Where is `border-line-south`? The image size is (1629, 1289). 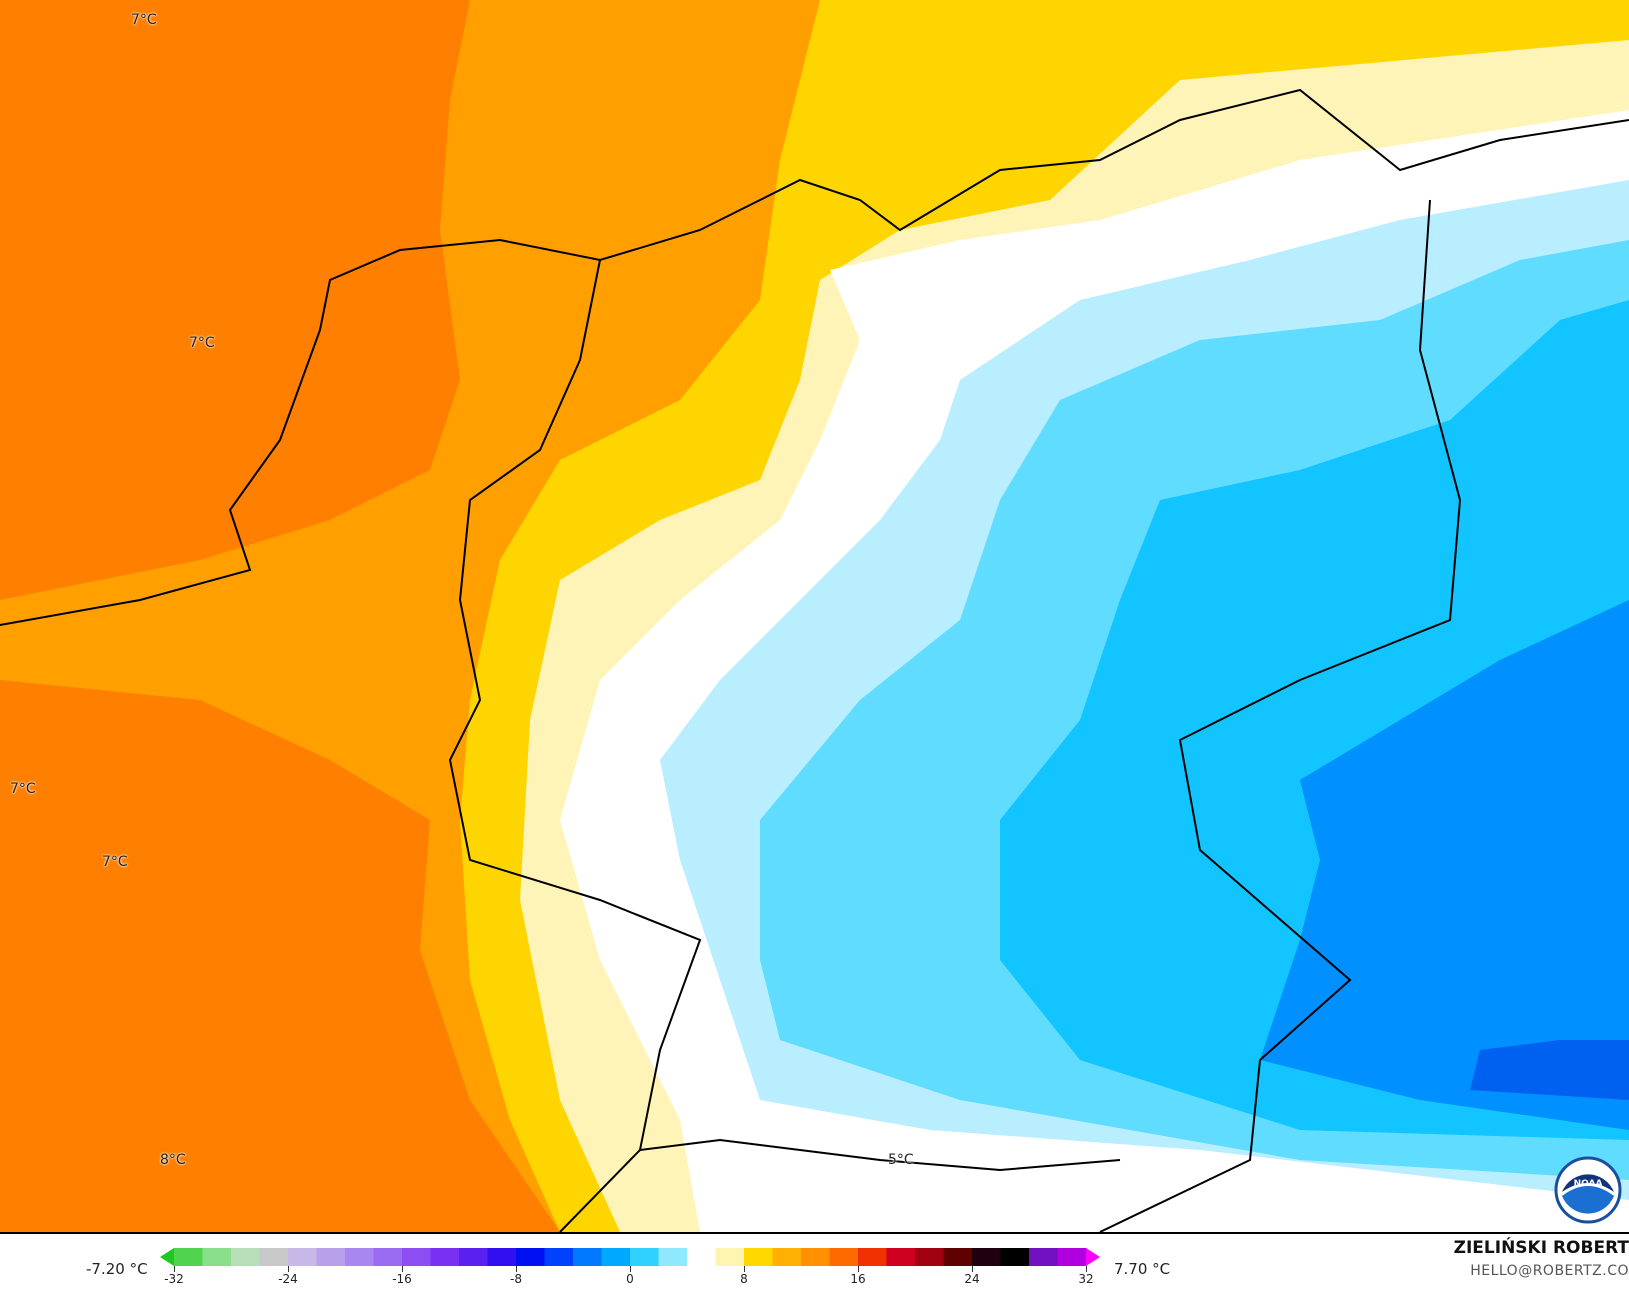
border-line-south is located at coordinates (880, 1155).